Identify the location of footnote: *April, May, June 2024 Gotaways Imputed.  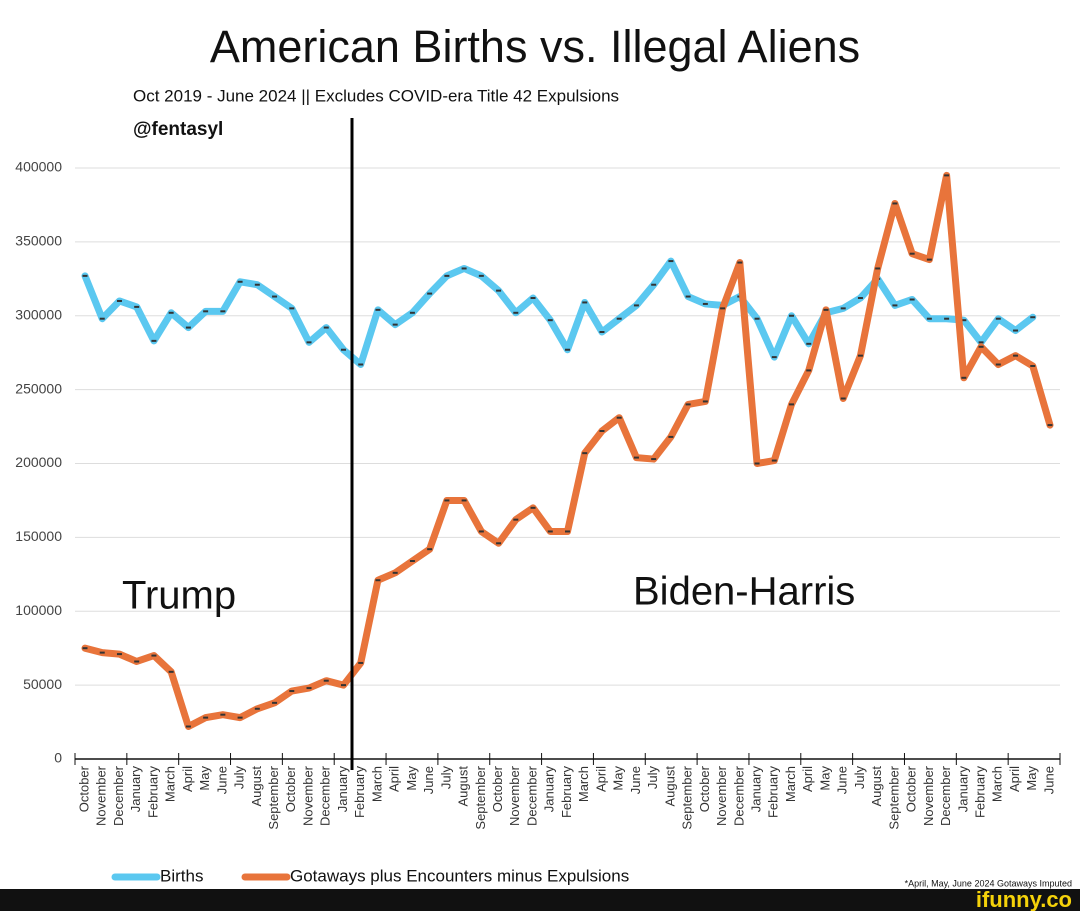
(988, 883).